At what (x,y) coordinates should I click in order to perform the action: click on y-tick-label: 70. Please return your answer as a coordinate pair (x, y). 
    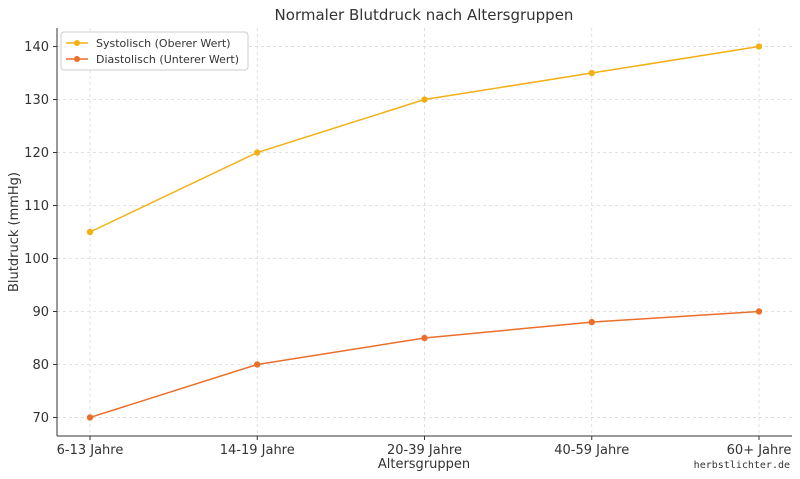
    Looking at the image, I should click on (40, 418).